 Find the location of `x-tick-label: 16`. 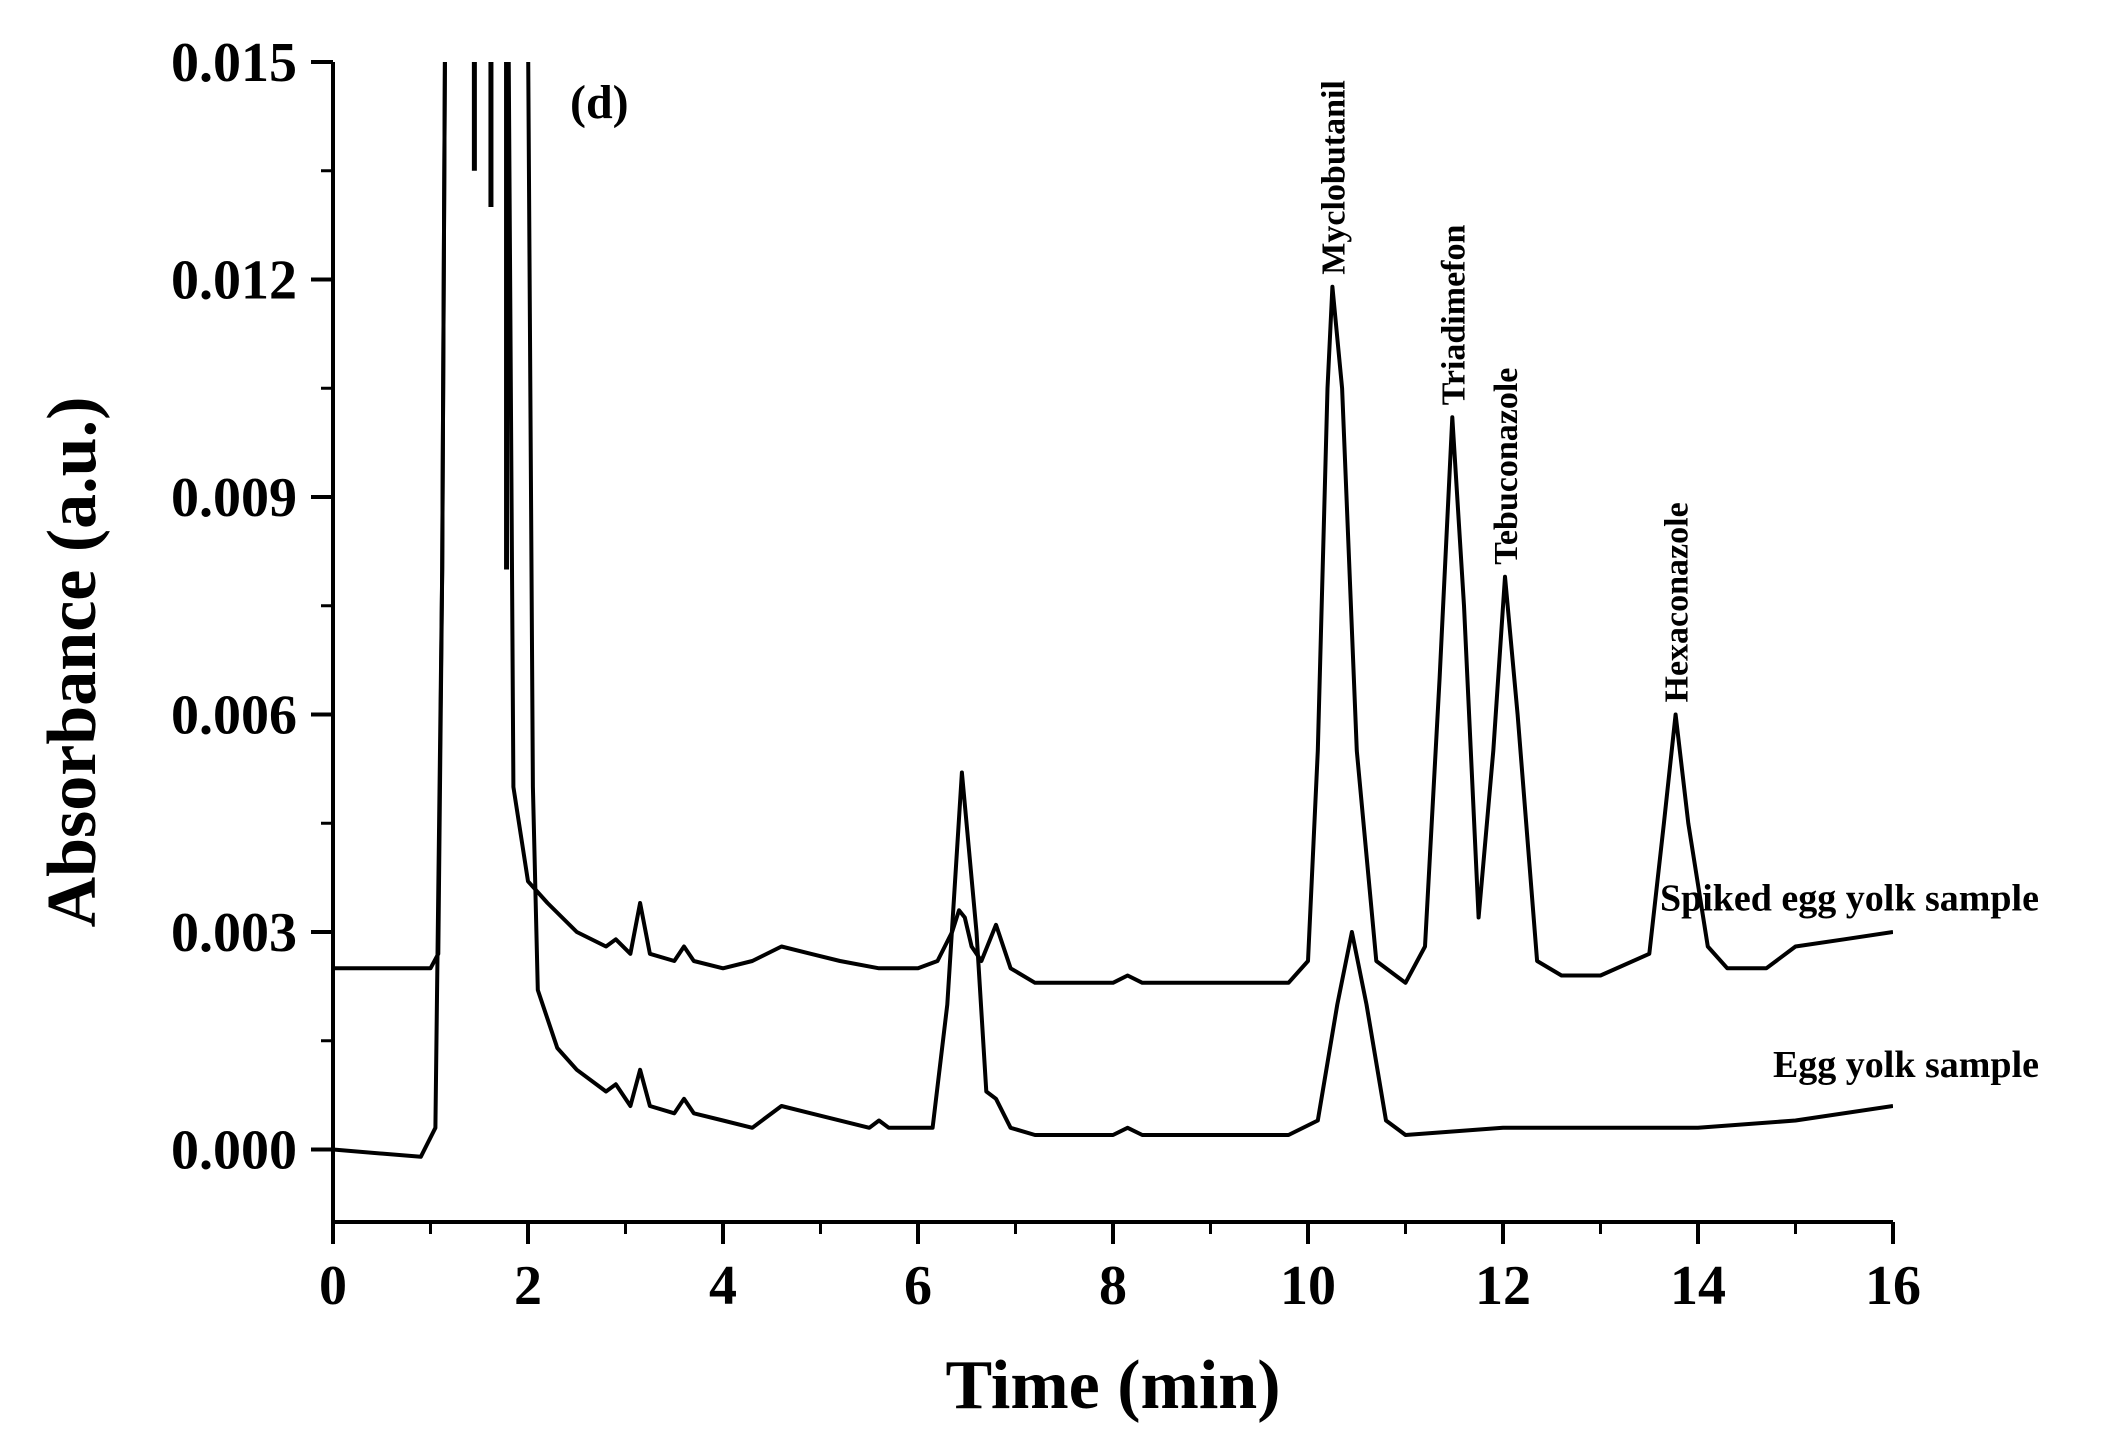

x-tick-label: 16 is located at coordinates (1893, 1286).